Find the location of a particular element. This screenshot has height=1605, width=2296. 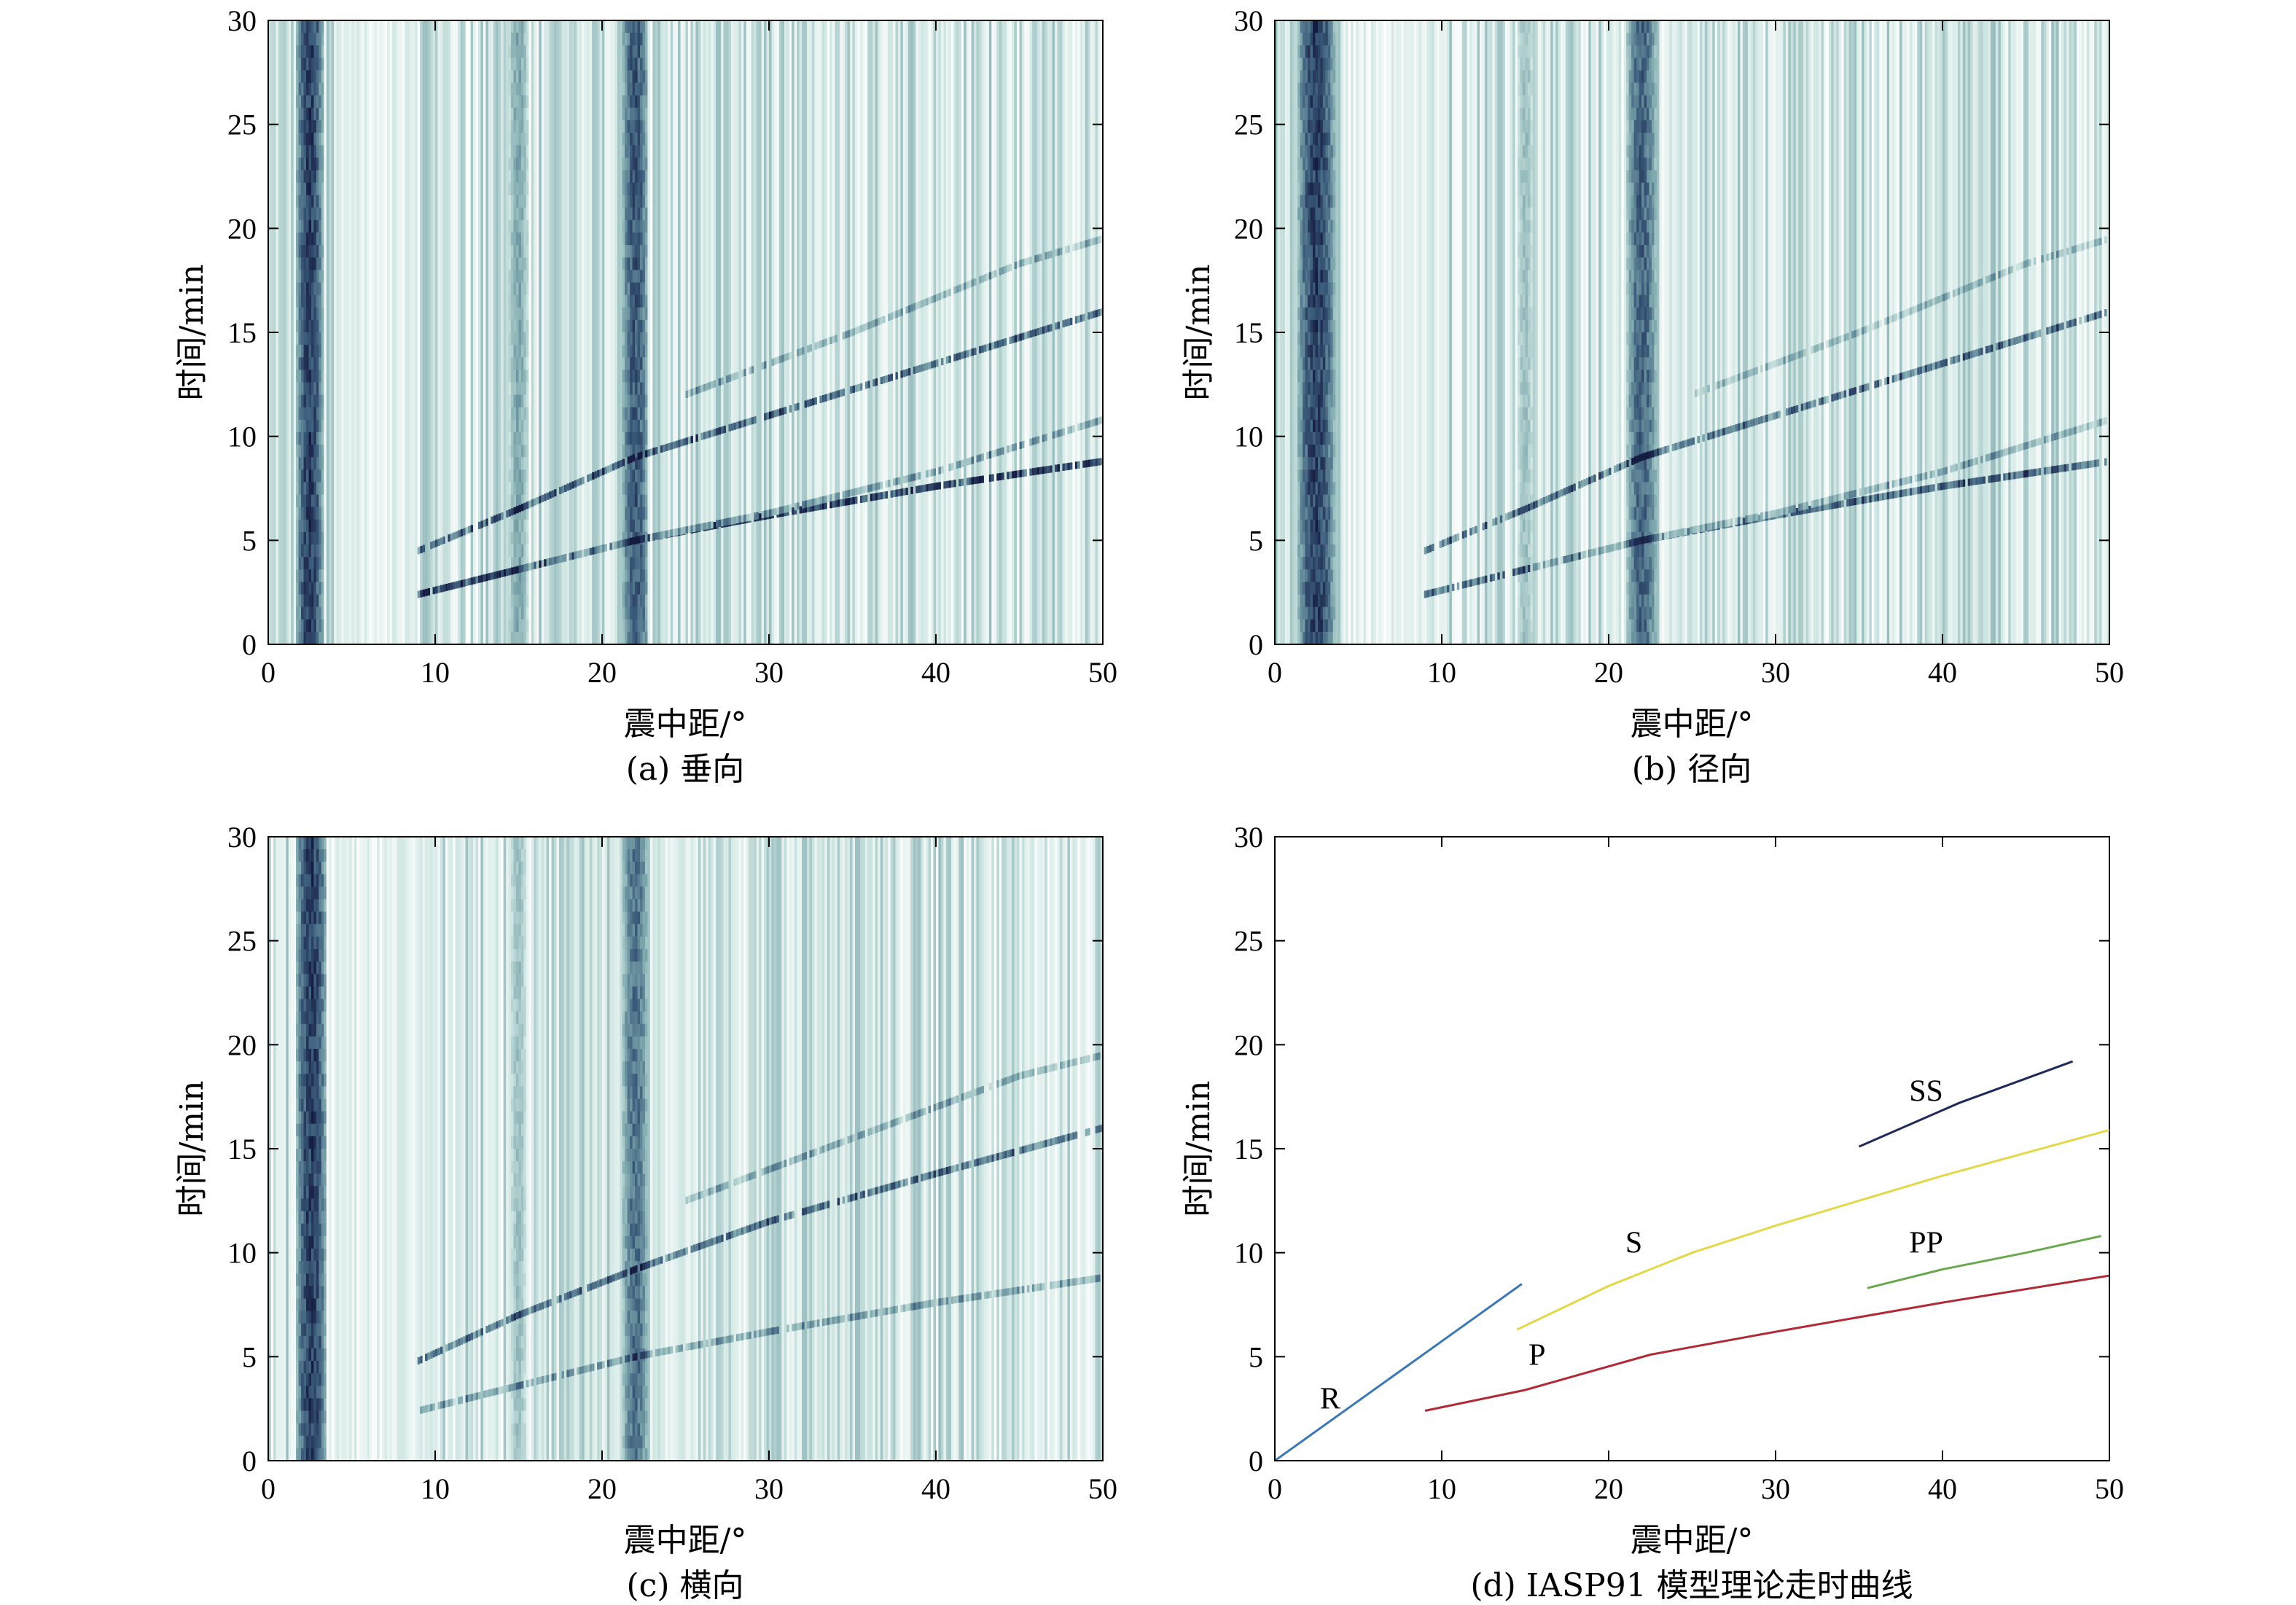

panel-b-arrival-ss is located at coordinates (1828, 344).